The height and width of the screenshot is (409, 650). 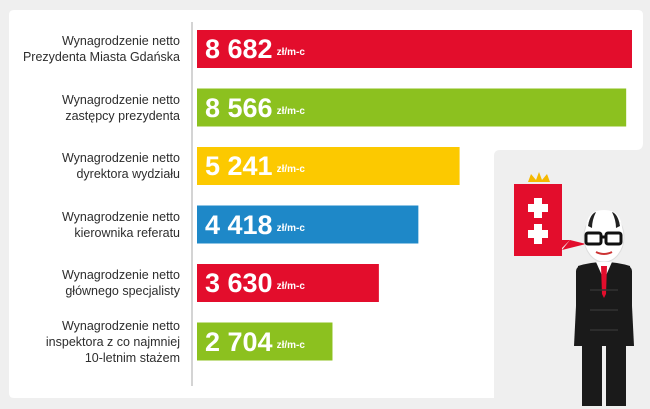 What do you see at coordinates (550, 214) in the screenshot?
I see `gdansk-emblem-icon` at bounding box center [550, 214].